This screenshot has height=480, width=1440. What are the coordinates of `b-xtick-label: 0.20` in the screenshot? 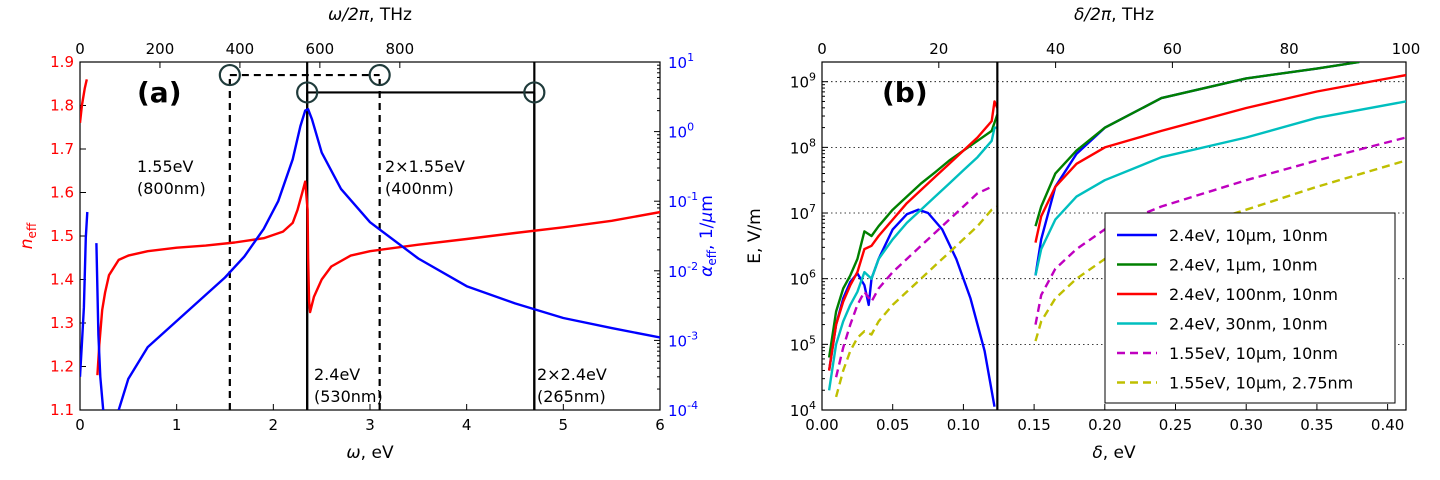 It's located at (1104, 425).